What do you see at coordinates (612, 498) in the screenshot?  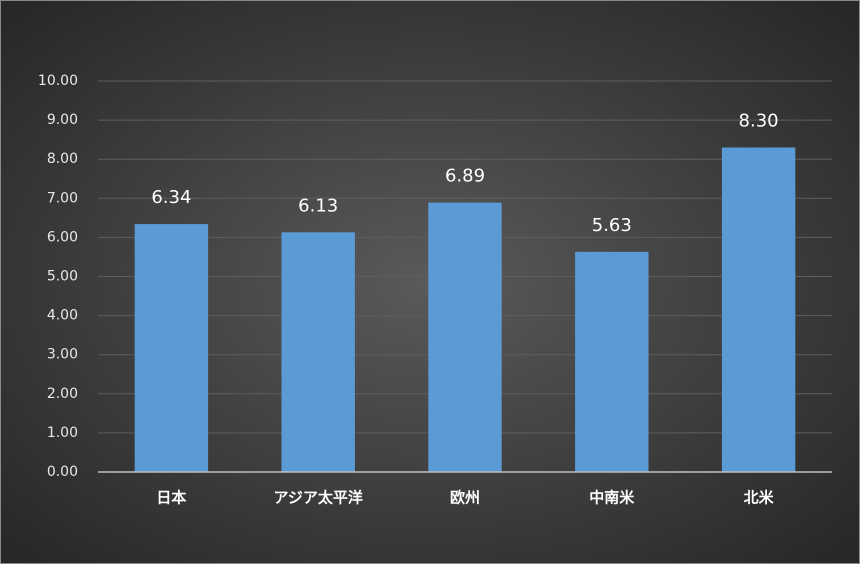 I see `x-tick-label: 中南米` at bounding box center [612, 498].